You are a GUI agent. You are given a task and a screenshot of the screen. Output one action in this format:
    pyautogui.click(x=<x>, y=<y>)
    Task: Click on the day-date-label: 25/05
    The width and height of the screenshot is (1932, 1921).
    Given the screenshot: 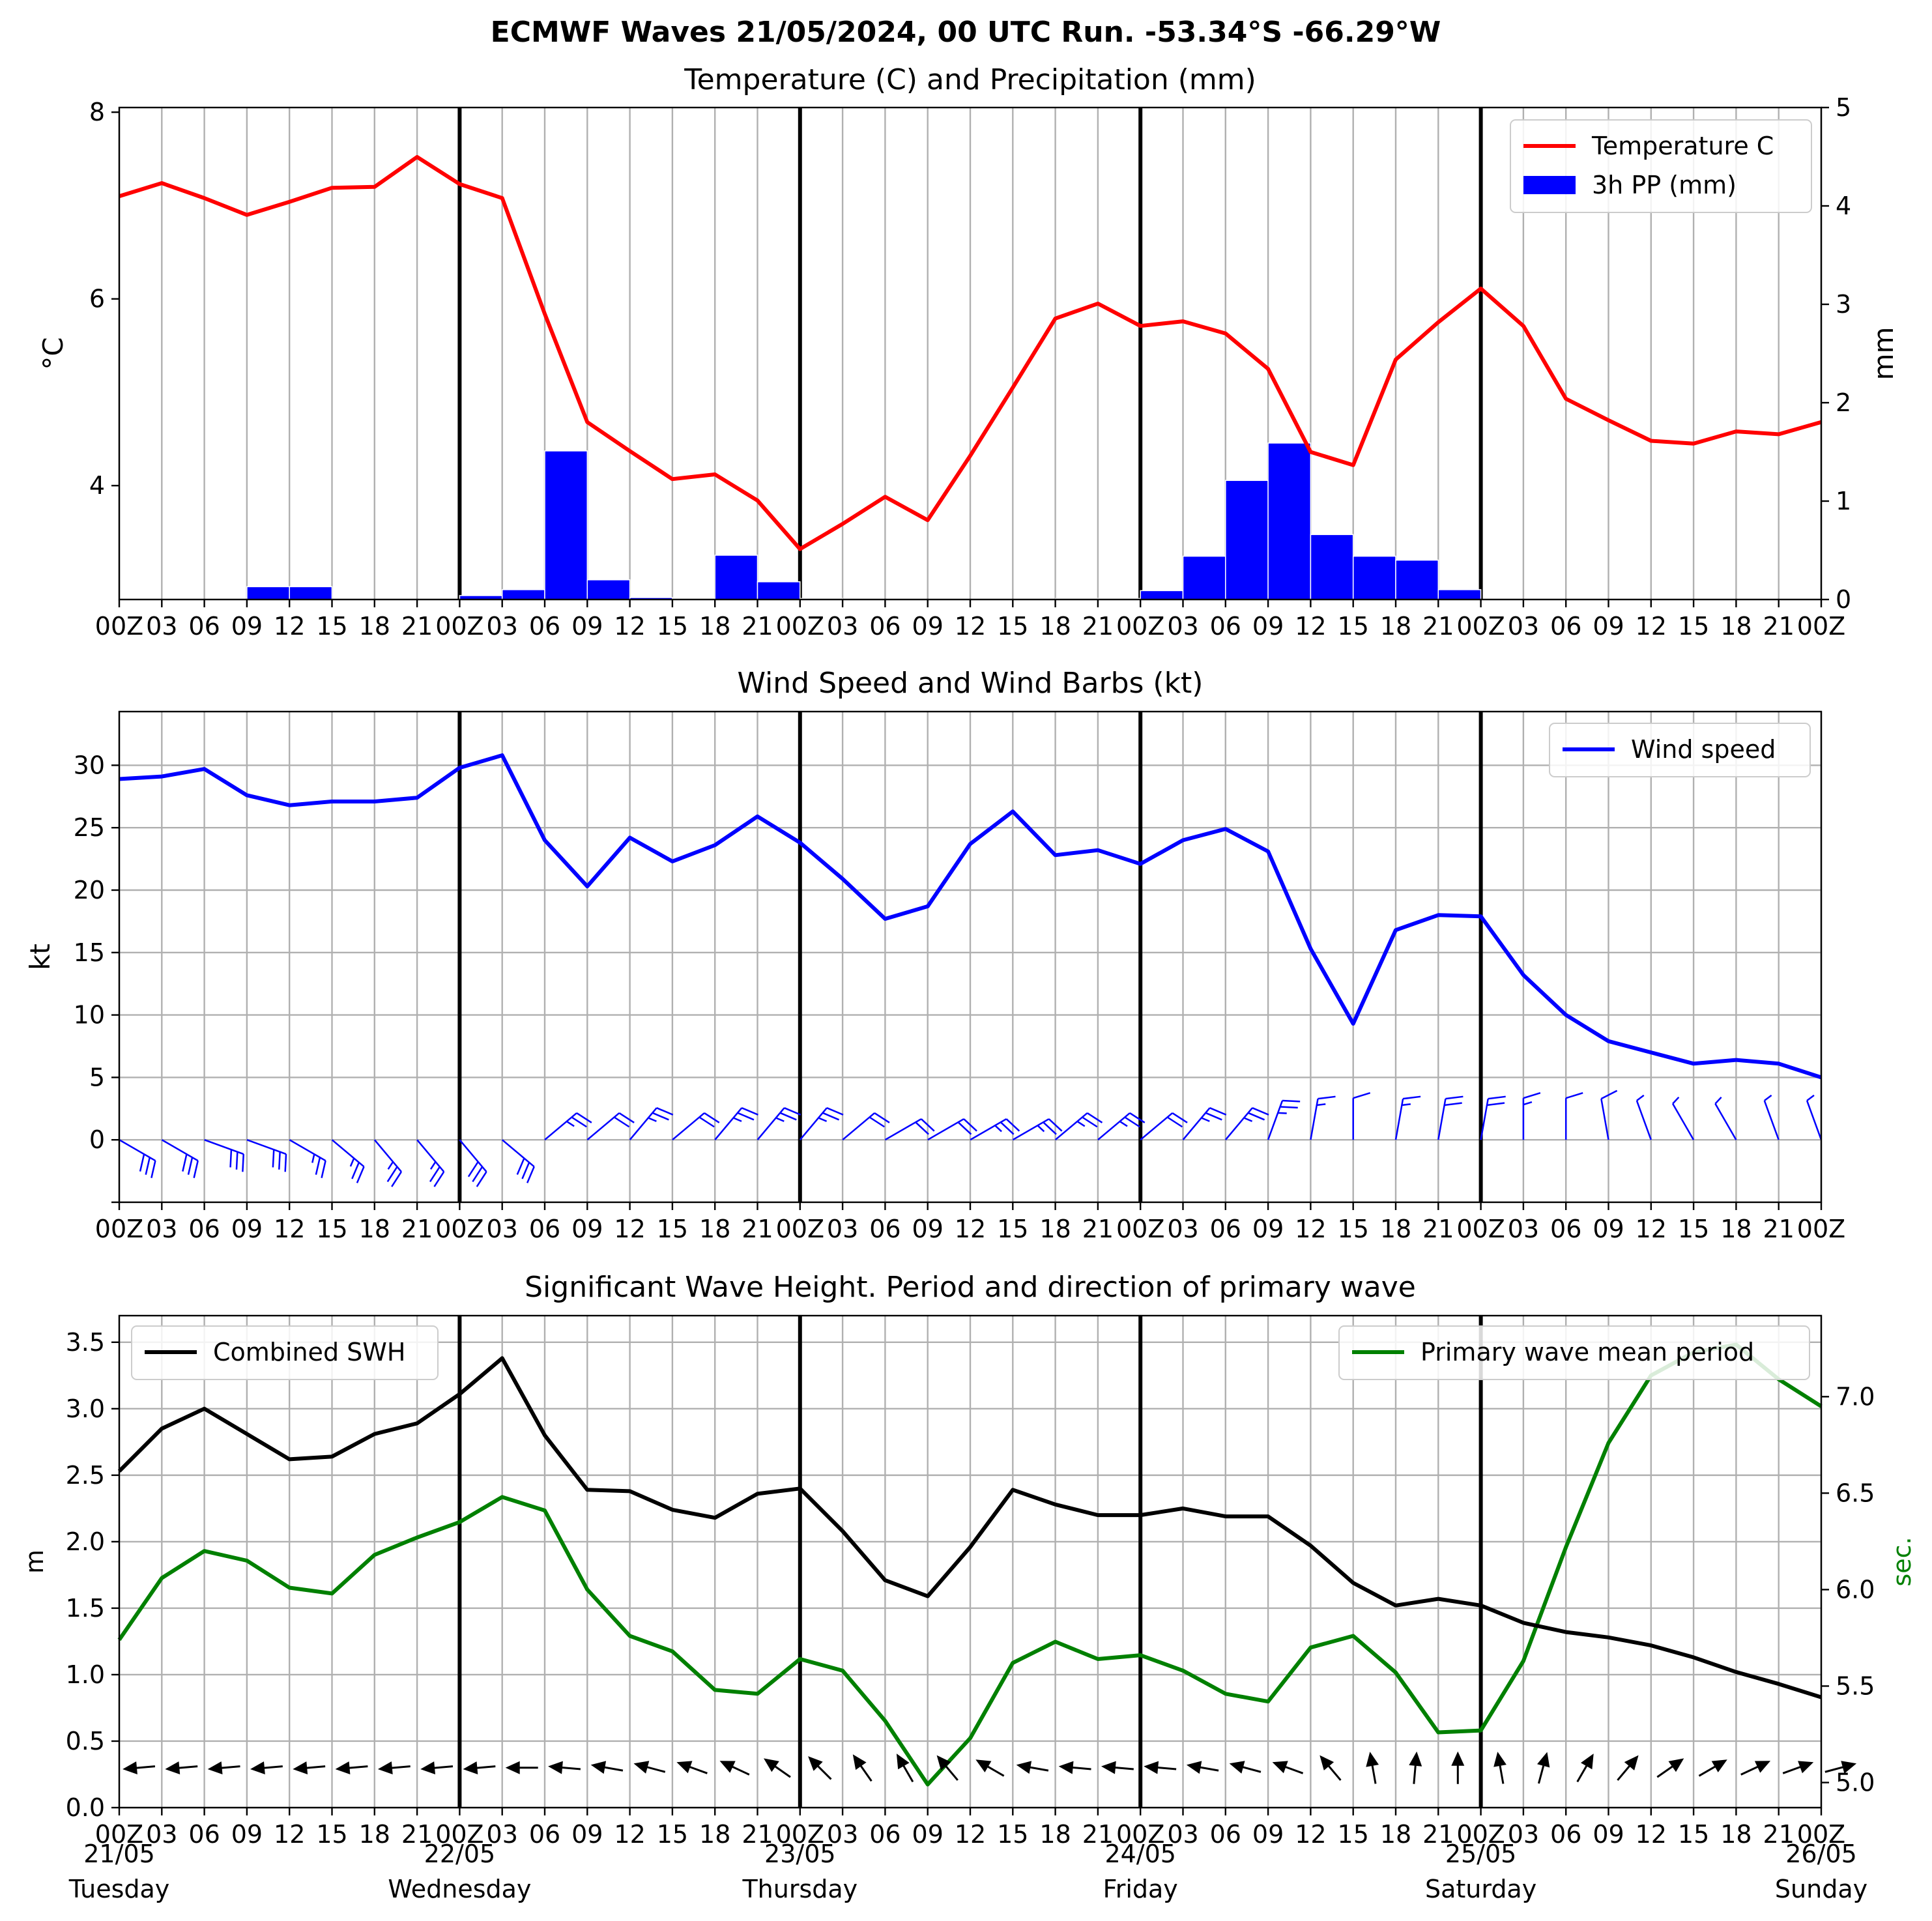 What is the action you would take?
    pyautogui.click(x=1481, y=1854)
    